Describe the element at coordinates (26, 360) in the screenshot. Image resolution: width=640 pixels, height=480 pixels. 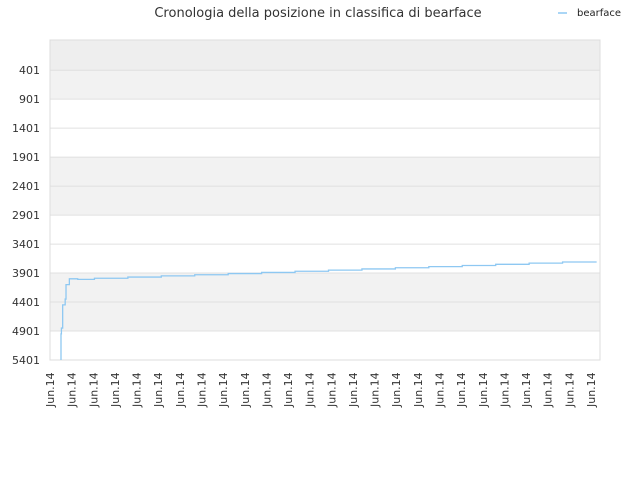
I see `y-tick-label: 5401` at that location.